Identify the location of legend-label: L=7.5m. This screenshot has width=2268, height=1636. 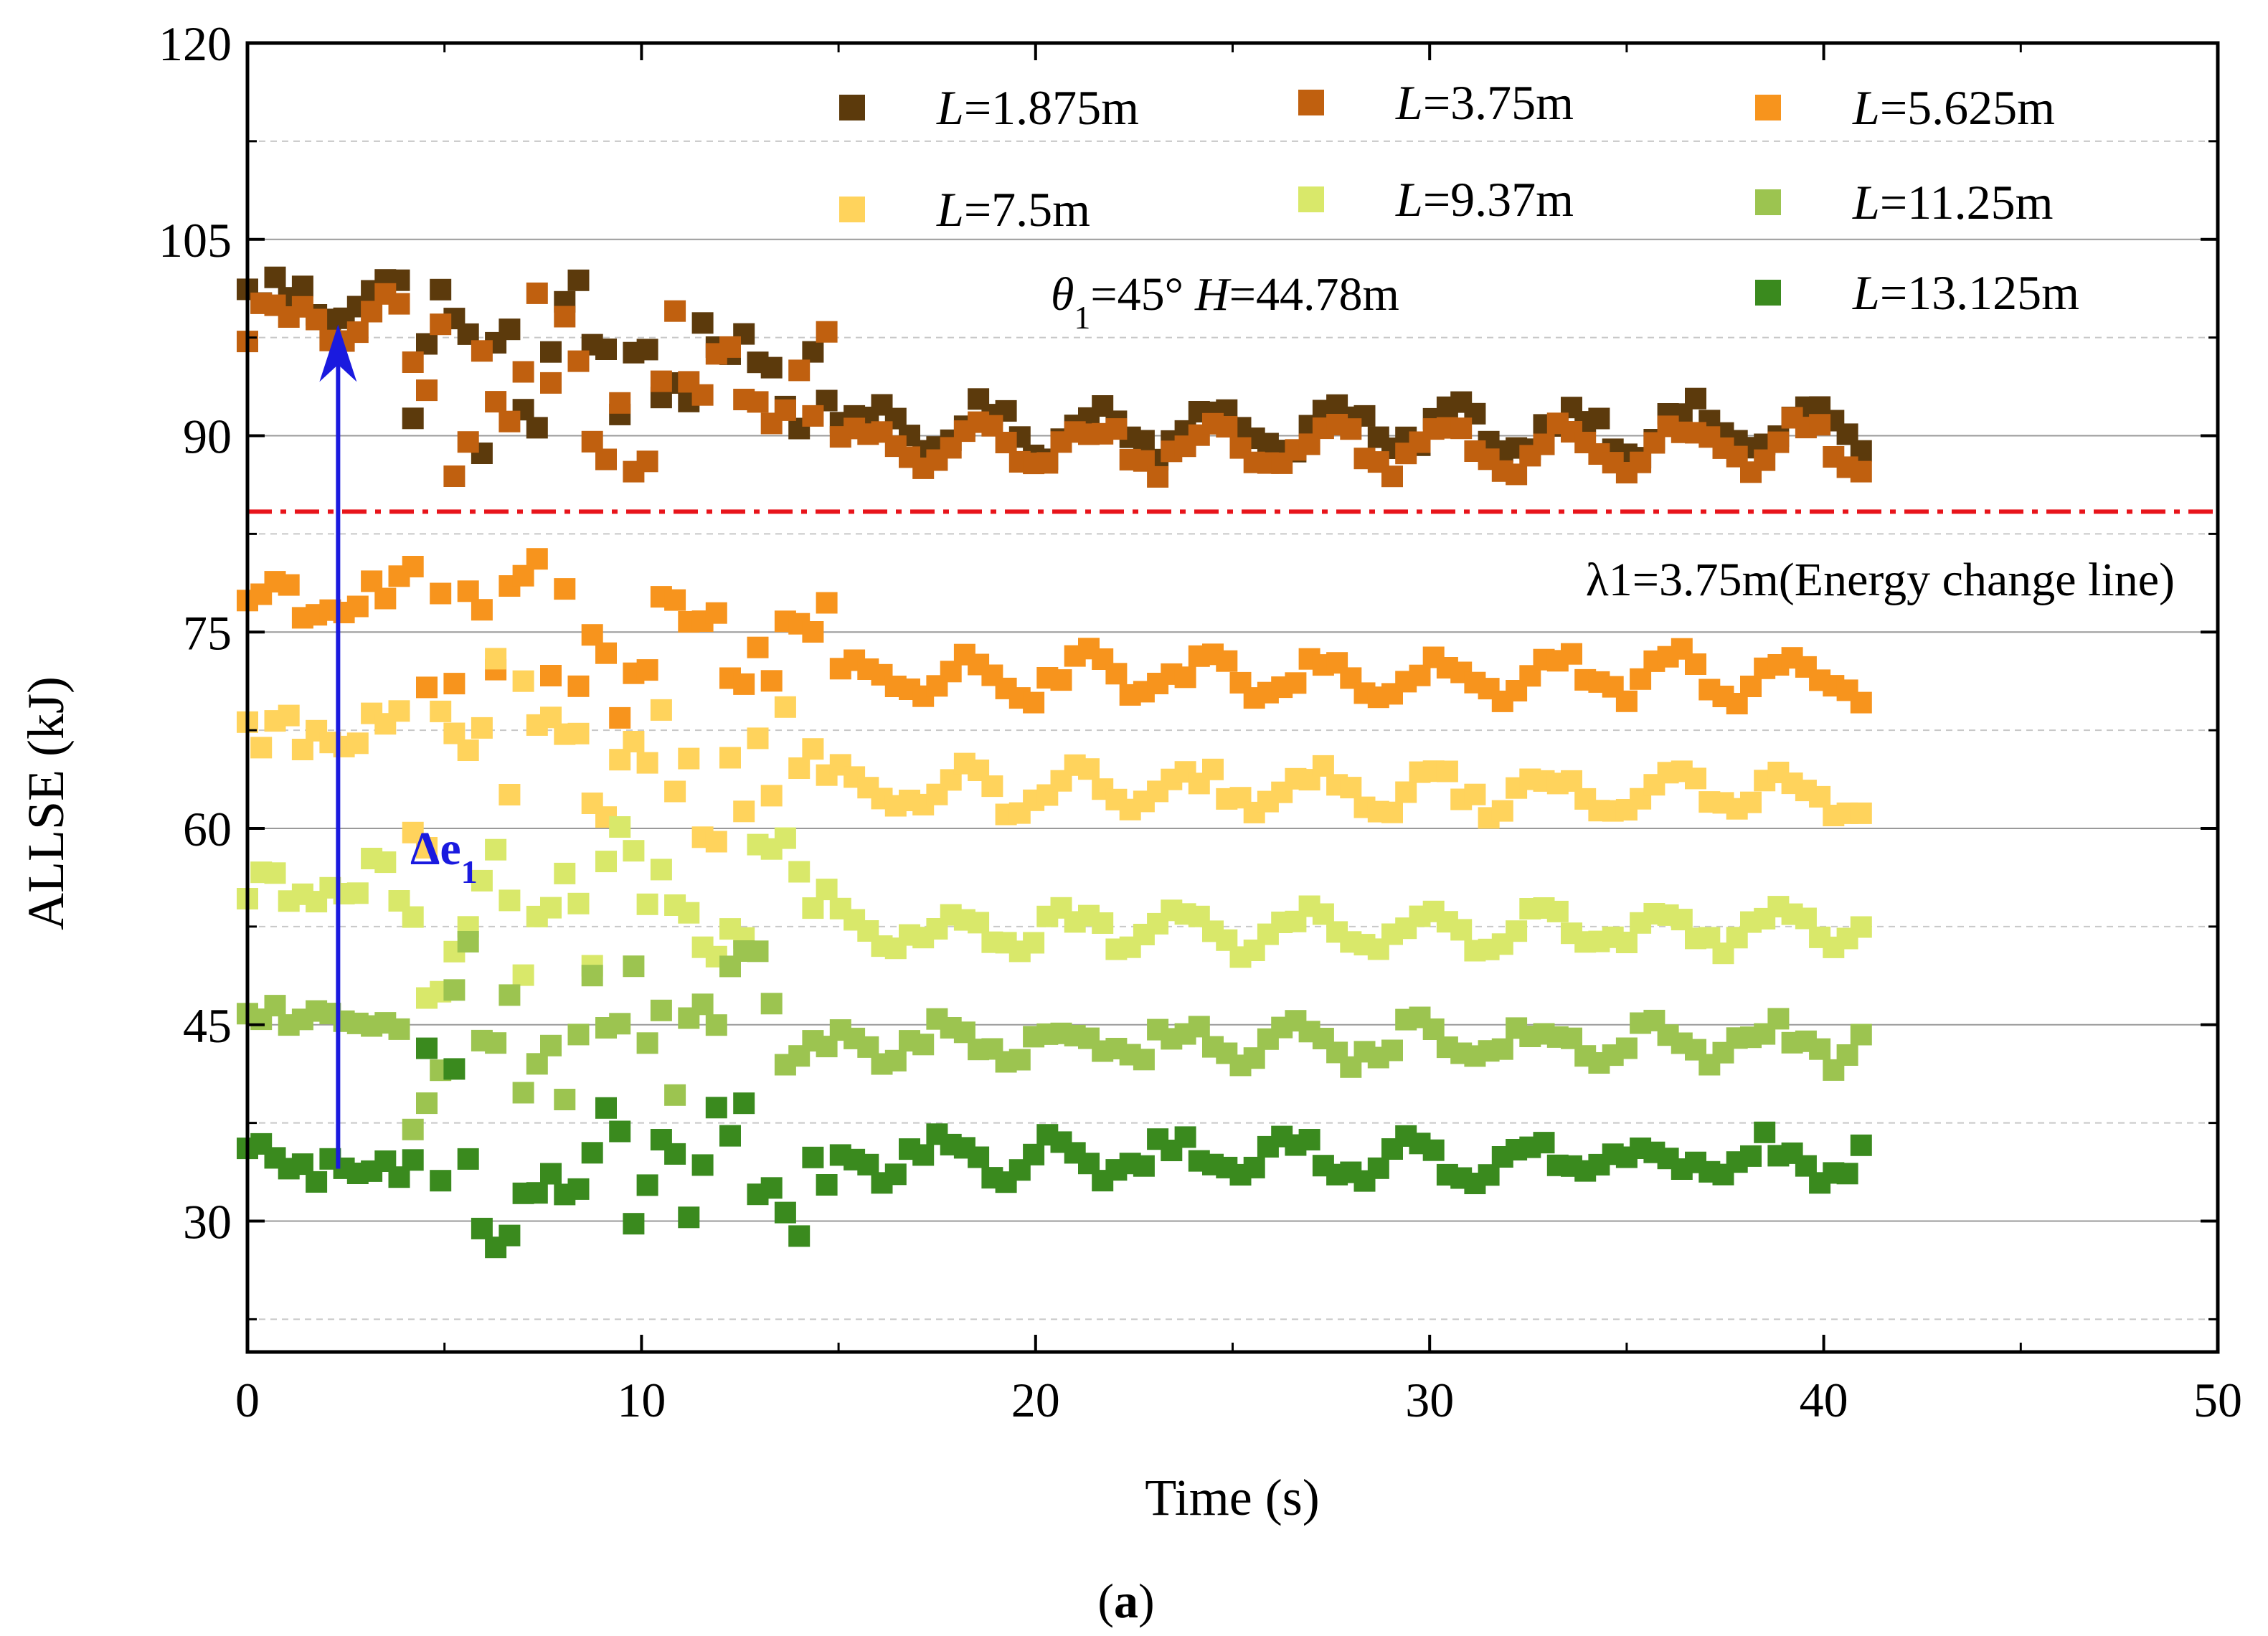
(1013, 209).